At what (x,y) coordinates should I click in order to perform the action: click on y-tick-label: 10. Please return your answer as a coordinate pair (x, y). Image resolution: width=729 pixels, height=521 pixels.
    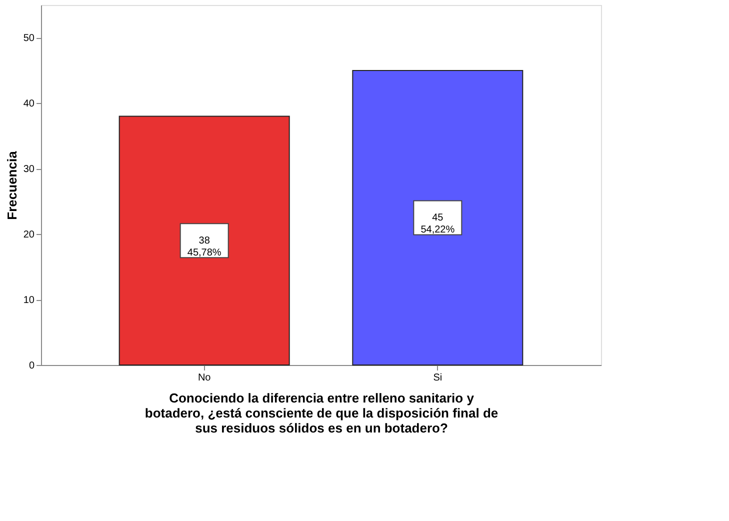
    Looking at the image, I should click on (29, 300).